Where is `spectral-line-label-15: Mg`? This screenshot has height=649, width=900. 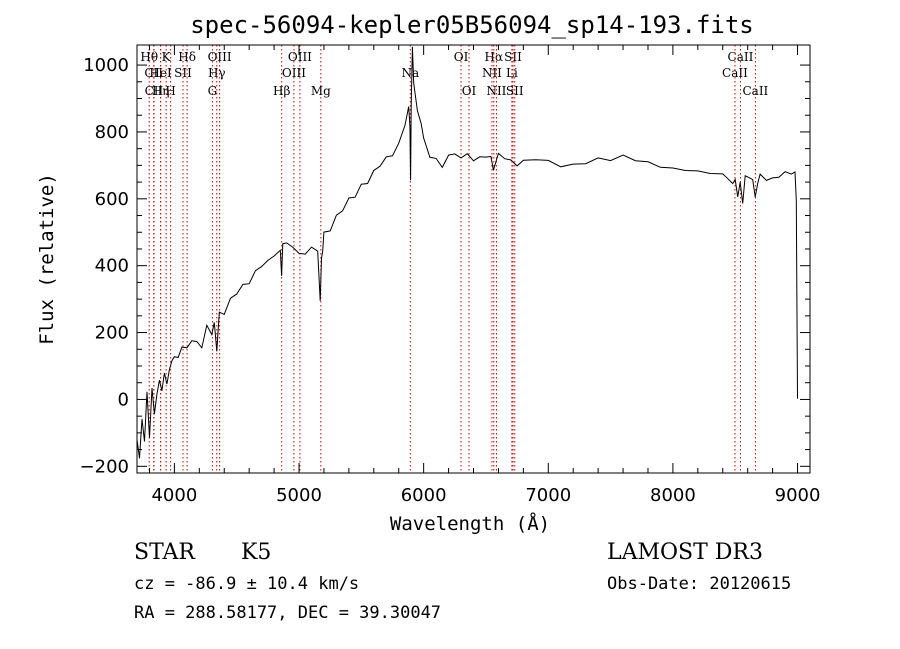 spectral-line-label-15: Mg is located at coordinates (321, 91).